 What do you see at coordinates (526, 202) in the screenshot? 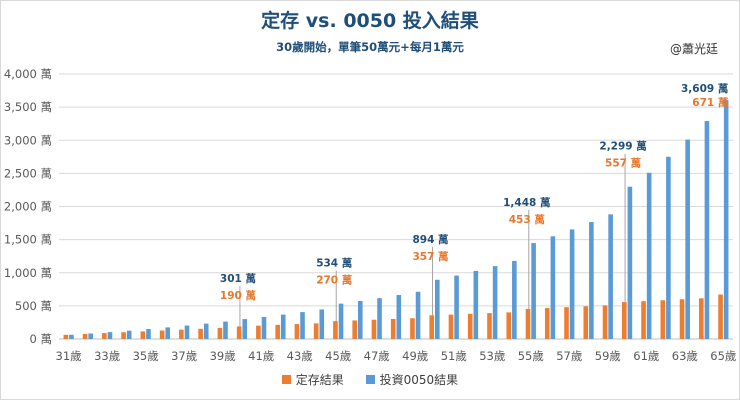
I see `data-label-invest: 1,448 萬` at bounding box center [526, 202].